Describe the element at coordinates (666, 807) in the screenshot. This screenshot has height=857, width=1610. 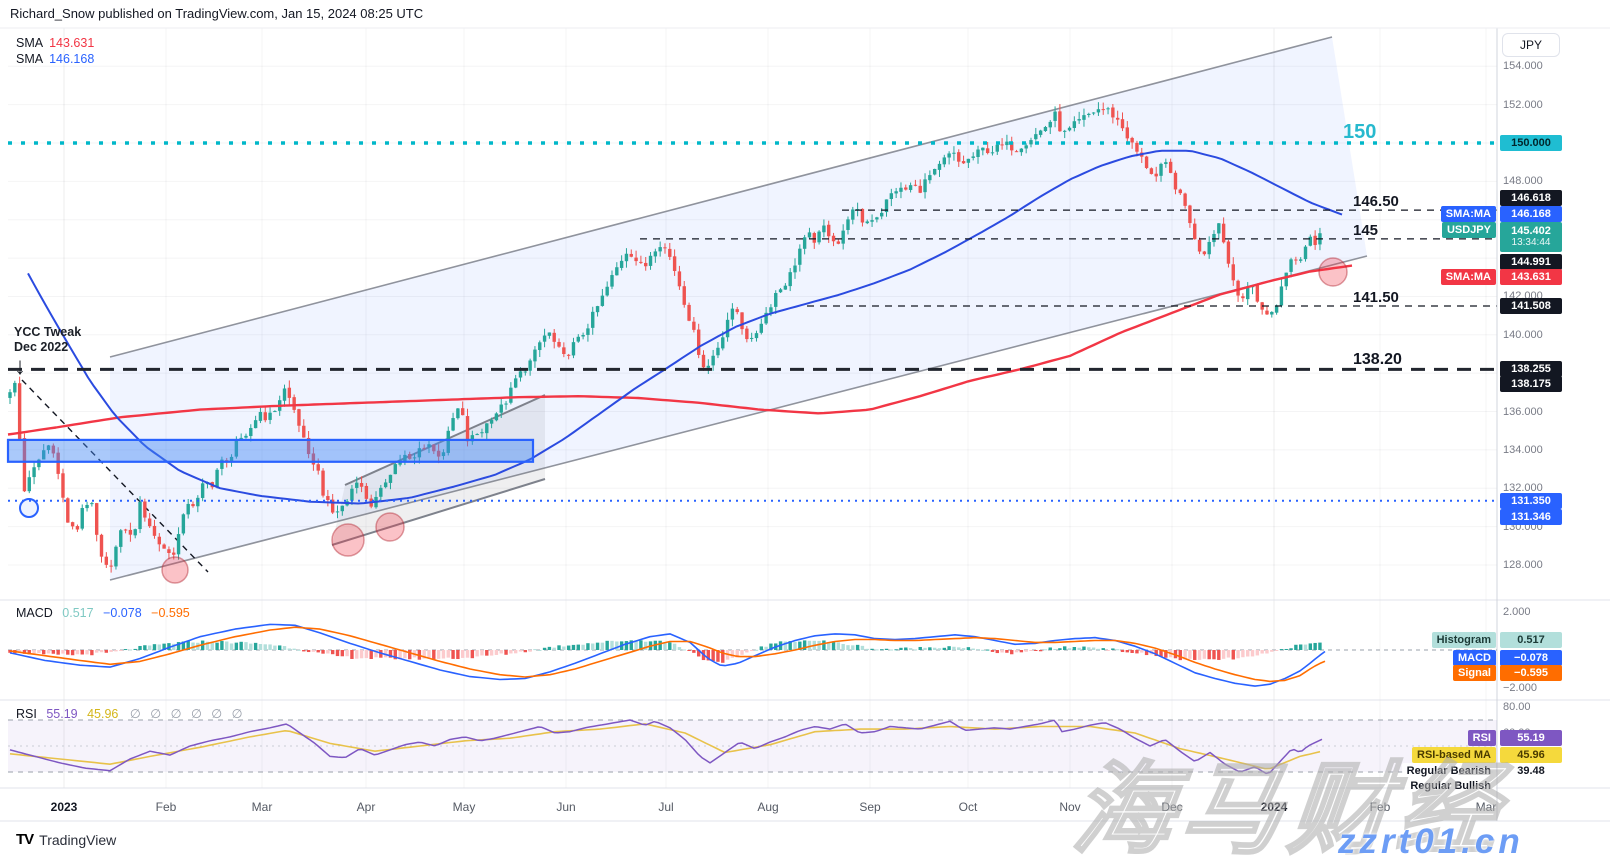
I see `time-axis-label: Jul` at that location.